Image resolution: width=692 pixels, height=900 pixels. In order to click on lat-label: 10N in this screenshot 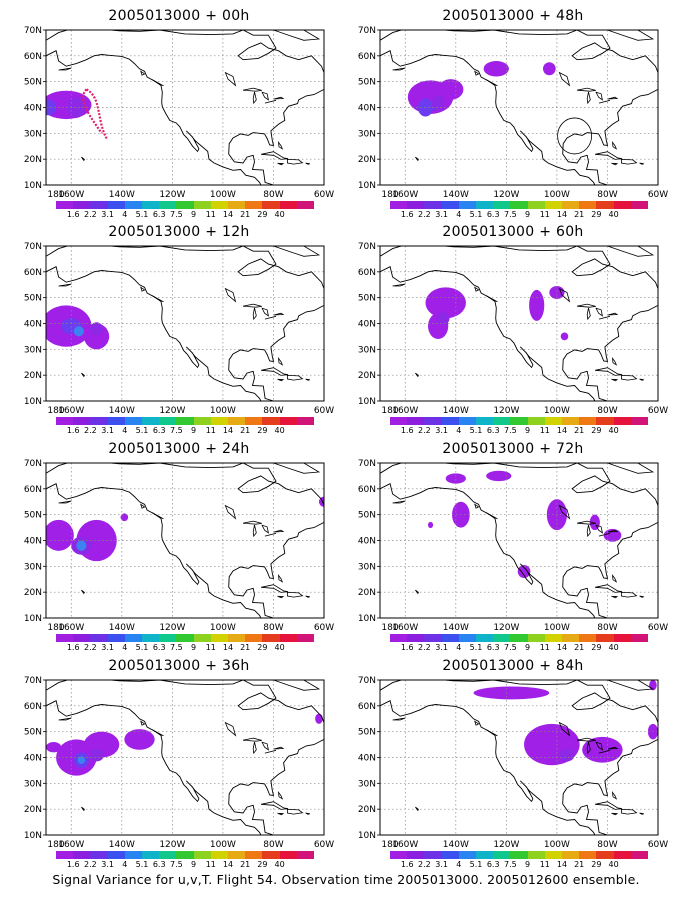, I will do `click(367, 402)`.